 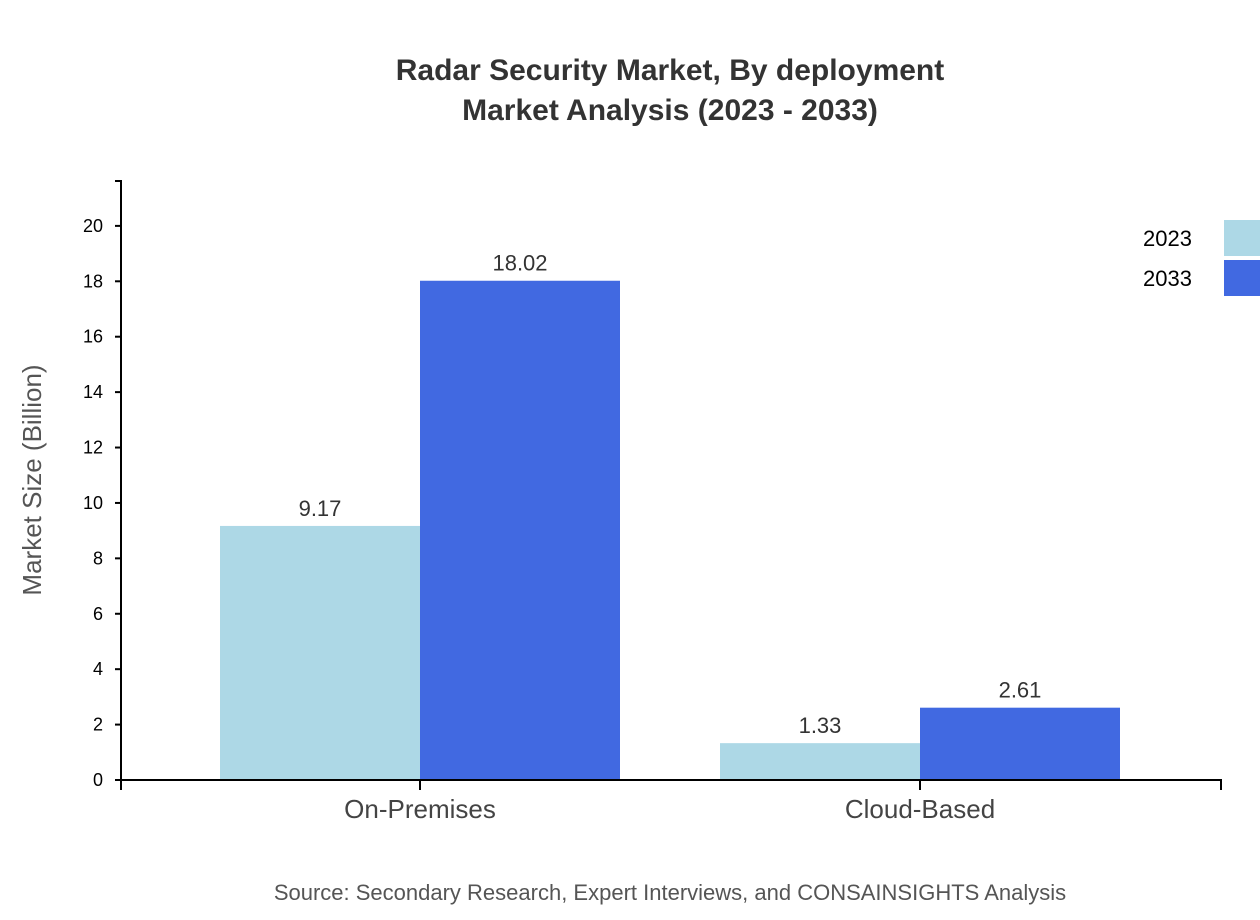 What do you see at coordinates (93, 448) in the screenshot?
I see `y-tick-label: 12` at bounding box center [93, 448].